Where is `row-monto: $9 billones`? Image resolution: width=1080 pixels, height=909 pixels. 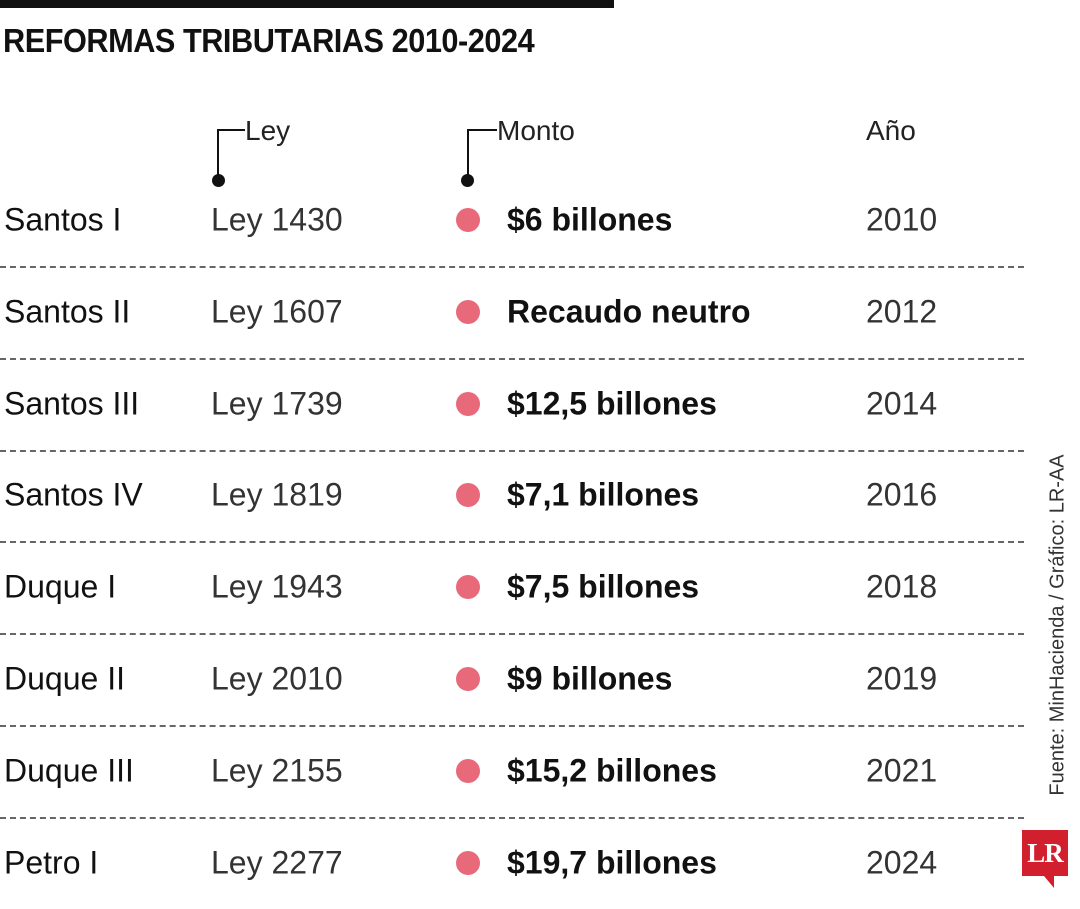 row-monto: $9 billones is located at coordinates (590, 678).